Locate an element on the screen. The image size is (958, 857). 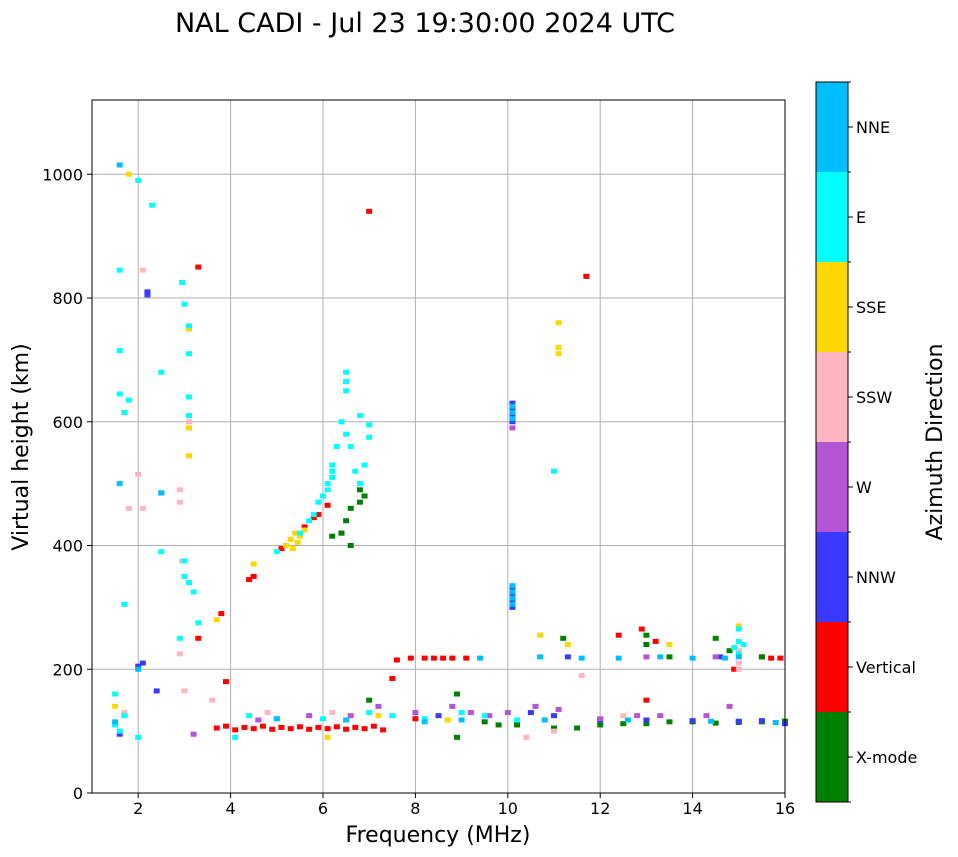
colorbar-label: X-mode is located at coordinates (886, 757).